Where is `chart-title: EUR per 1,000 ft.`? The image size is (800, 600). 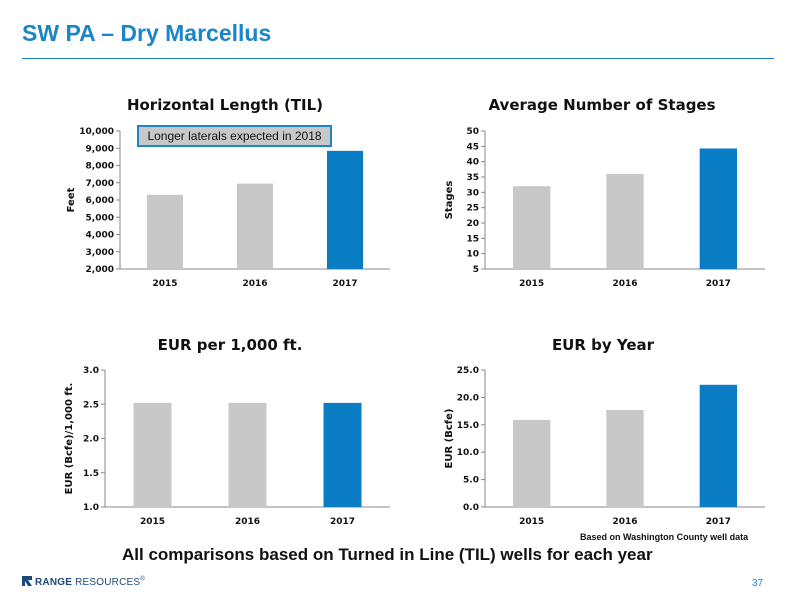
chart-title: EUR per 1,000 ft. is located at coordinates (230, 345).